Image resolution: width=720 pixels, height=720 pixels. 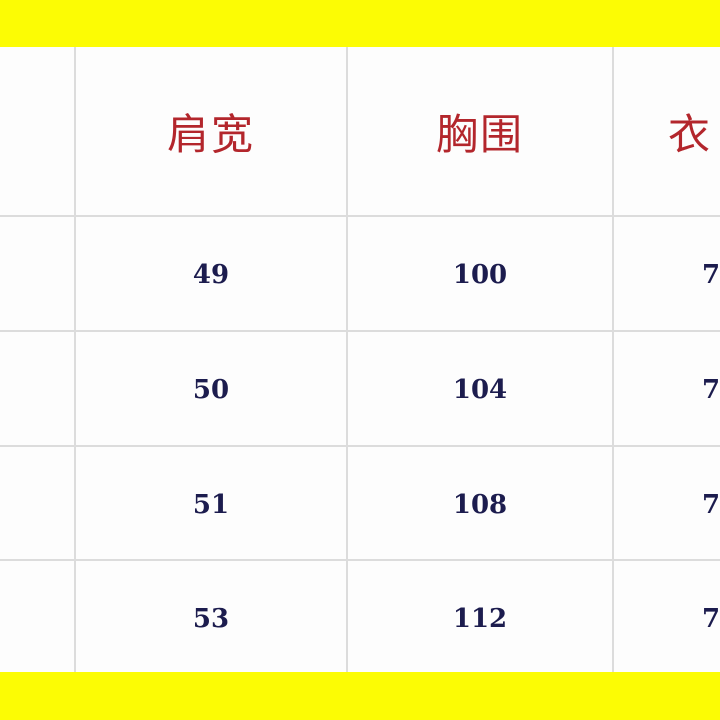 I want to click on cell-shoulder: 49, so click(x=211, y=275).